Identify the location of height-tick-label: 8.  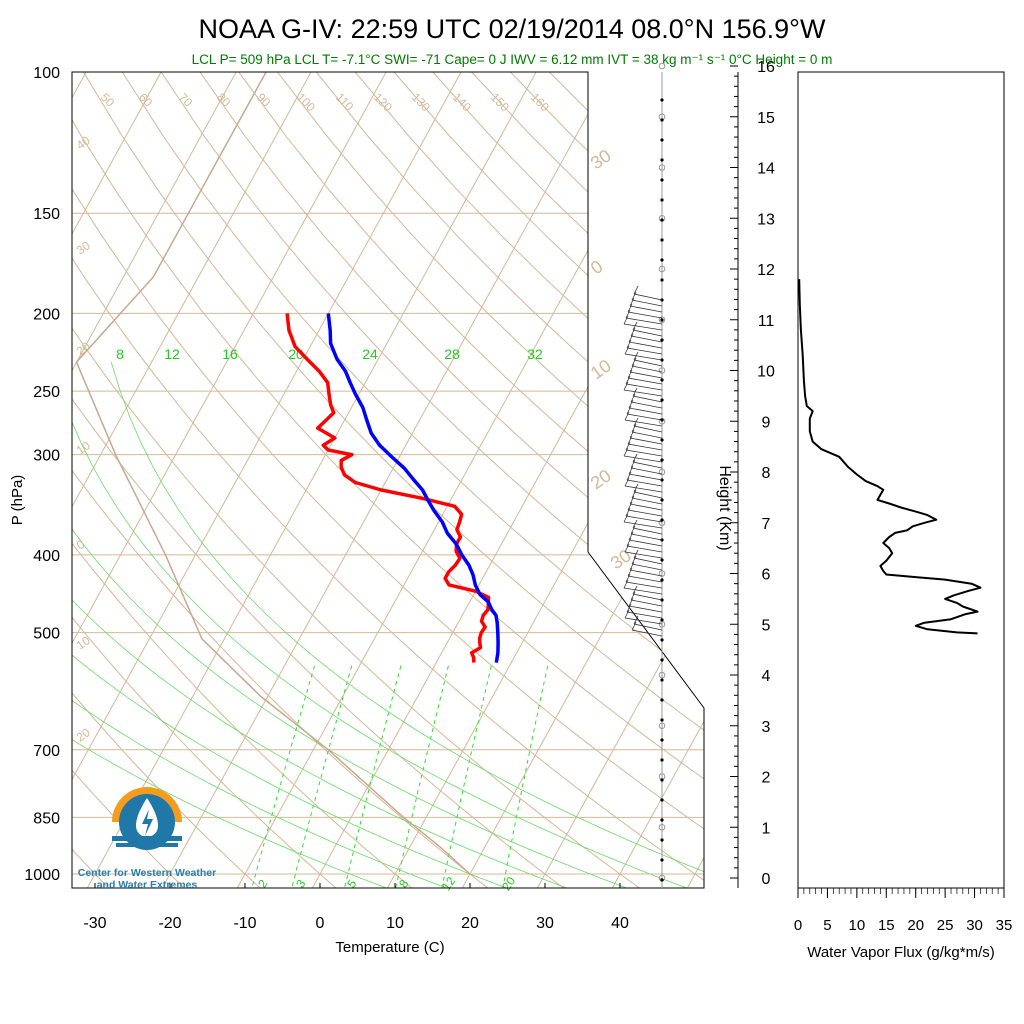
(766, 473).